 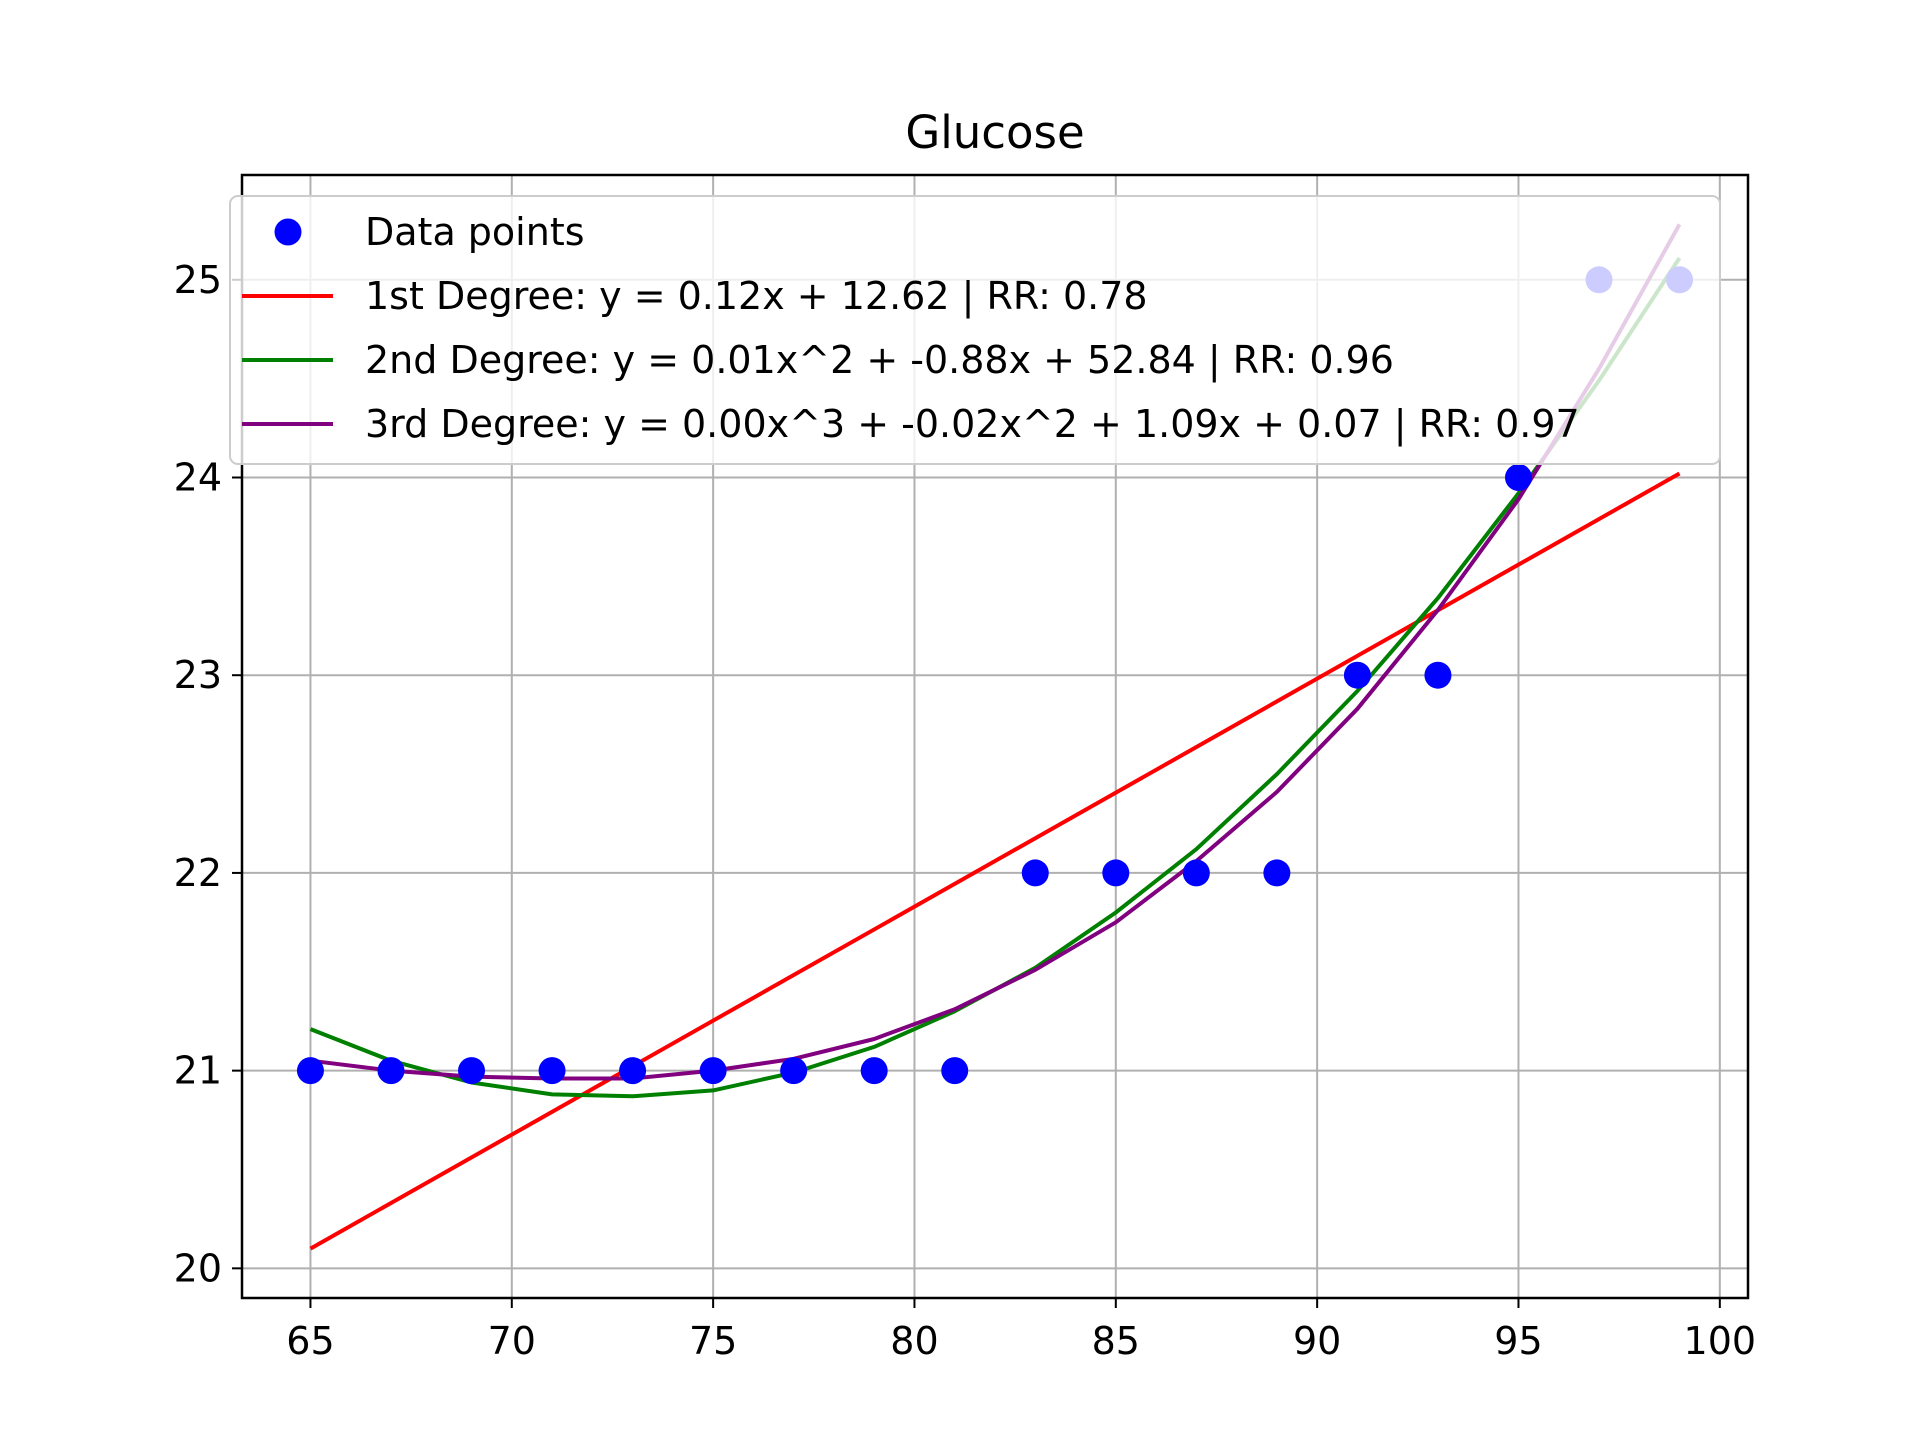 What do you see at coordinates (310, 1341) in the screenshot?
I see `x-tick-label: 65` at bounding box center [310, 1341].